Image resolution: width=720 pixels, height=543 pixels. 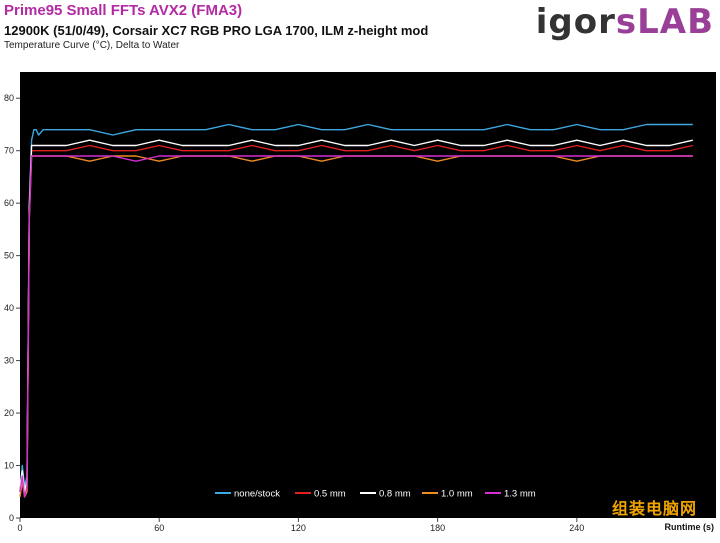 What do you see at coordinates (9, 203) in the screenshot?
I see `y-tick-label: 60` at bounding box center [9, 203].